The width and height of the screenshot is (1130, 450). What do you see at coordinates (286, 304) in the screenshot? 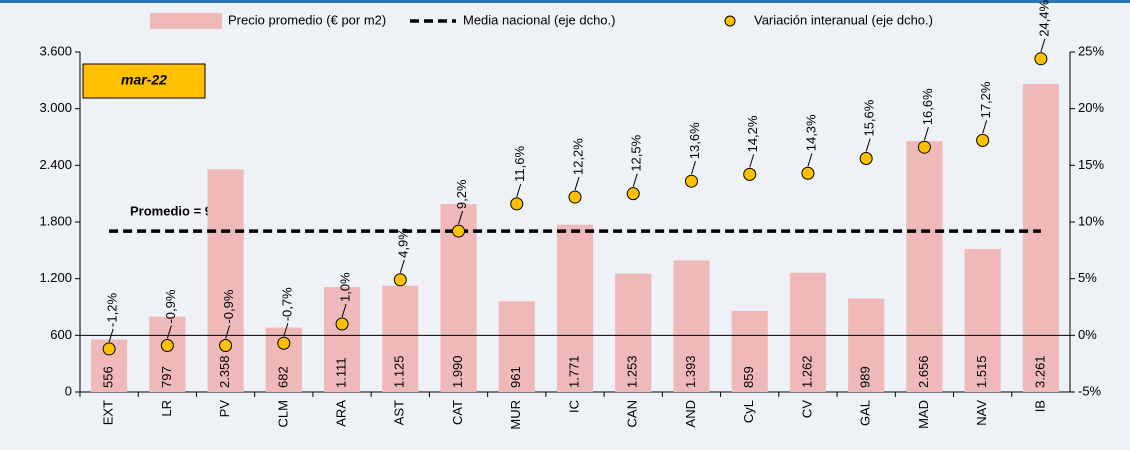
I see `marker-value-label: -0,7%` at bounding box center [286, 304].